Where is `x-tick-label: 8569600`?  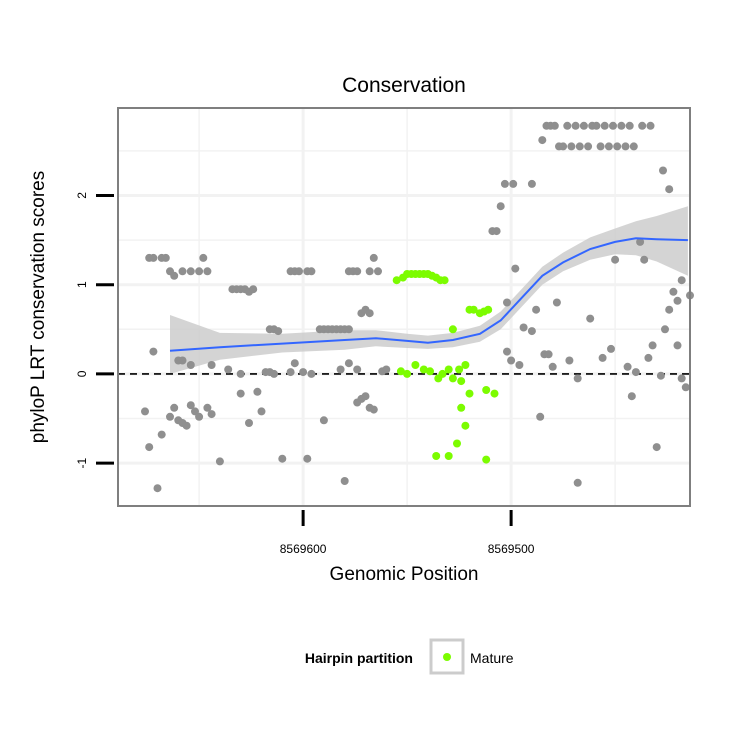 x-tick-label: 8569600 is located at coordinates (303, 549).